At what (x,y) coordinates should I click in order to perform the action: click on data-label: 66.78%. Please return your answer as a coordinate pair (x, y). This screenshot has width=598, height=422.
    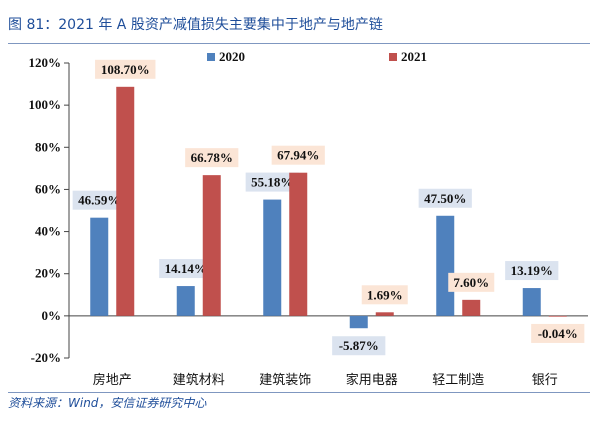
    Looking at the image, I should click on (212, 157).